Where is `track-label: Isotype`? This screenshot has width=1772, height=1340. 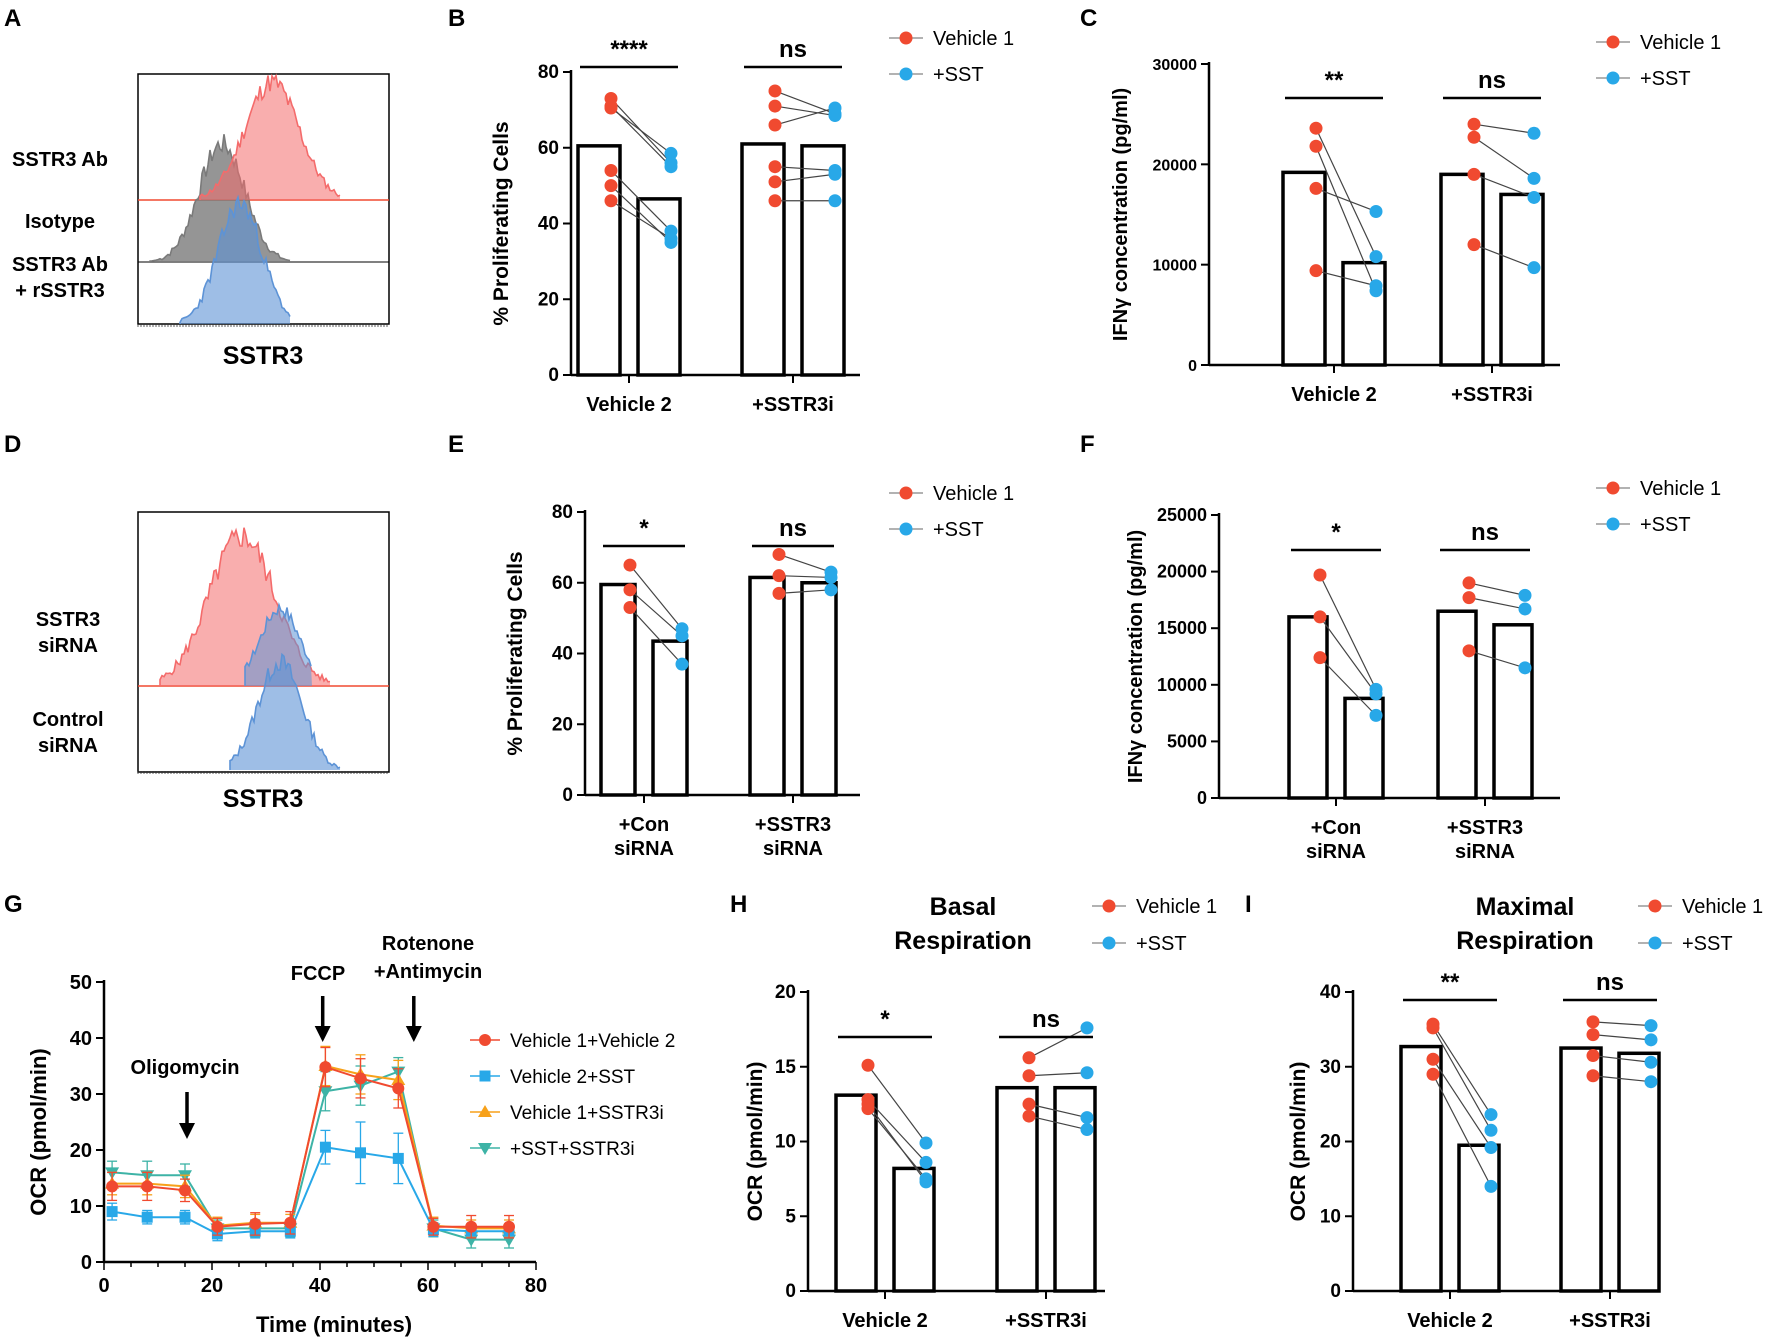 track-label: Isotype is located at coordinates (60, 222).